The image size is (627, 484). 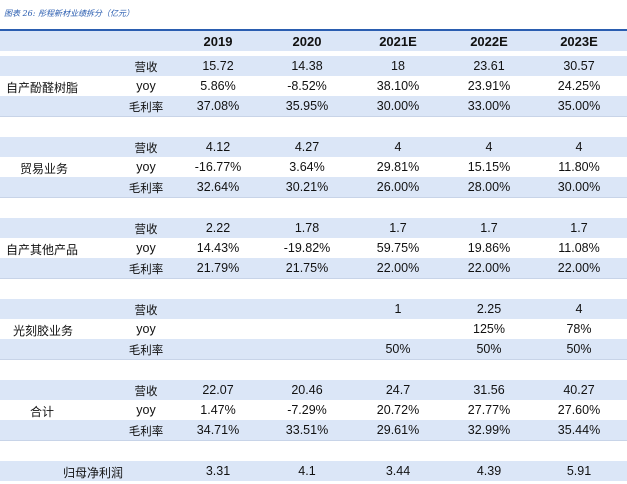 I want to click on table-cell: 2.22, so click(x=218, y=228).